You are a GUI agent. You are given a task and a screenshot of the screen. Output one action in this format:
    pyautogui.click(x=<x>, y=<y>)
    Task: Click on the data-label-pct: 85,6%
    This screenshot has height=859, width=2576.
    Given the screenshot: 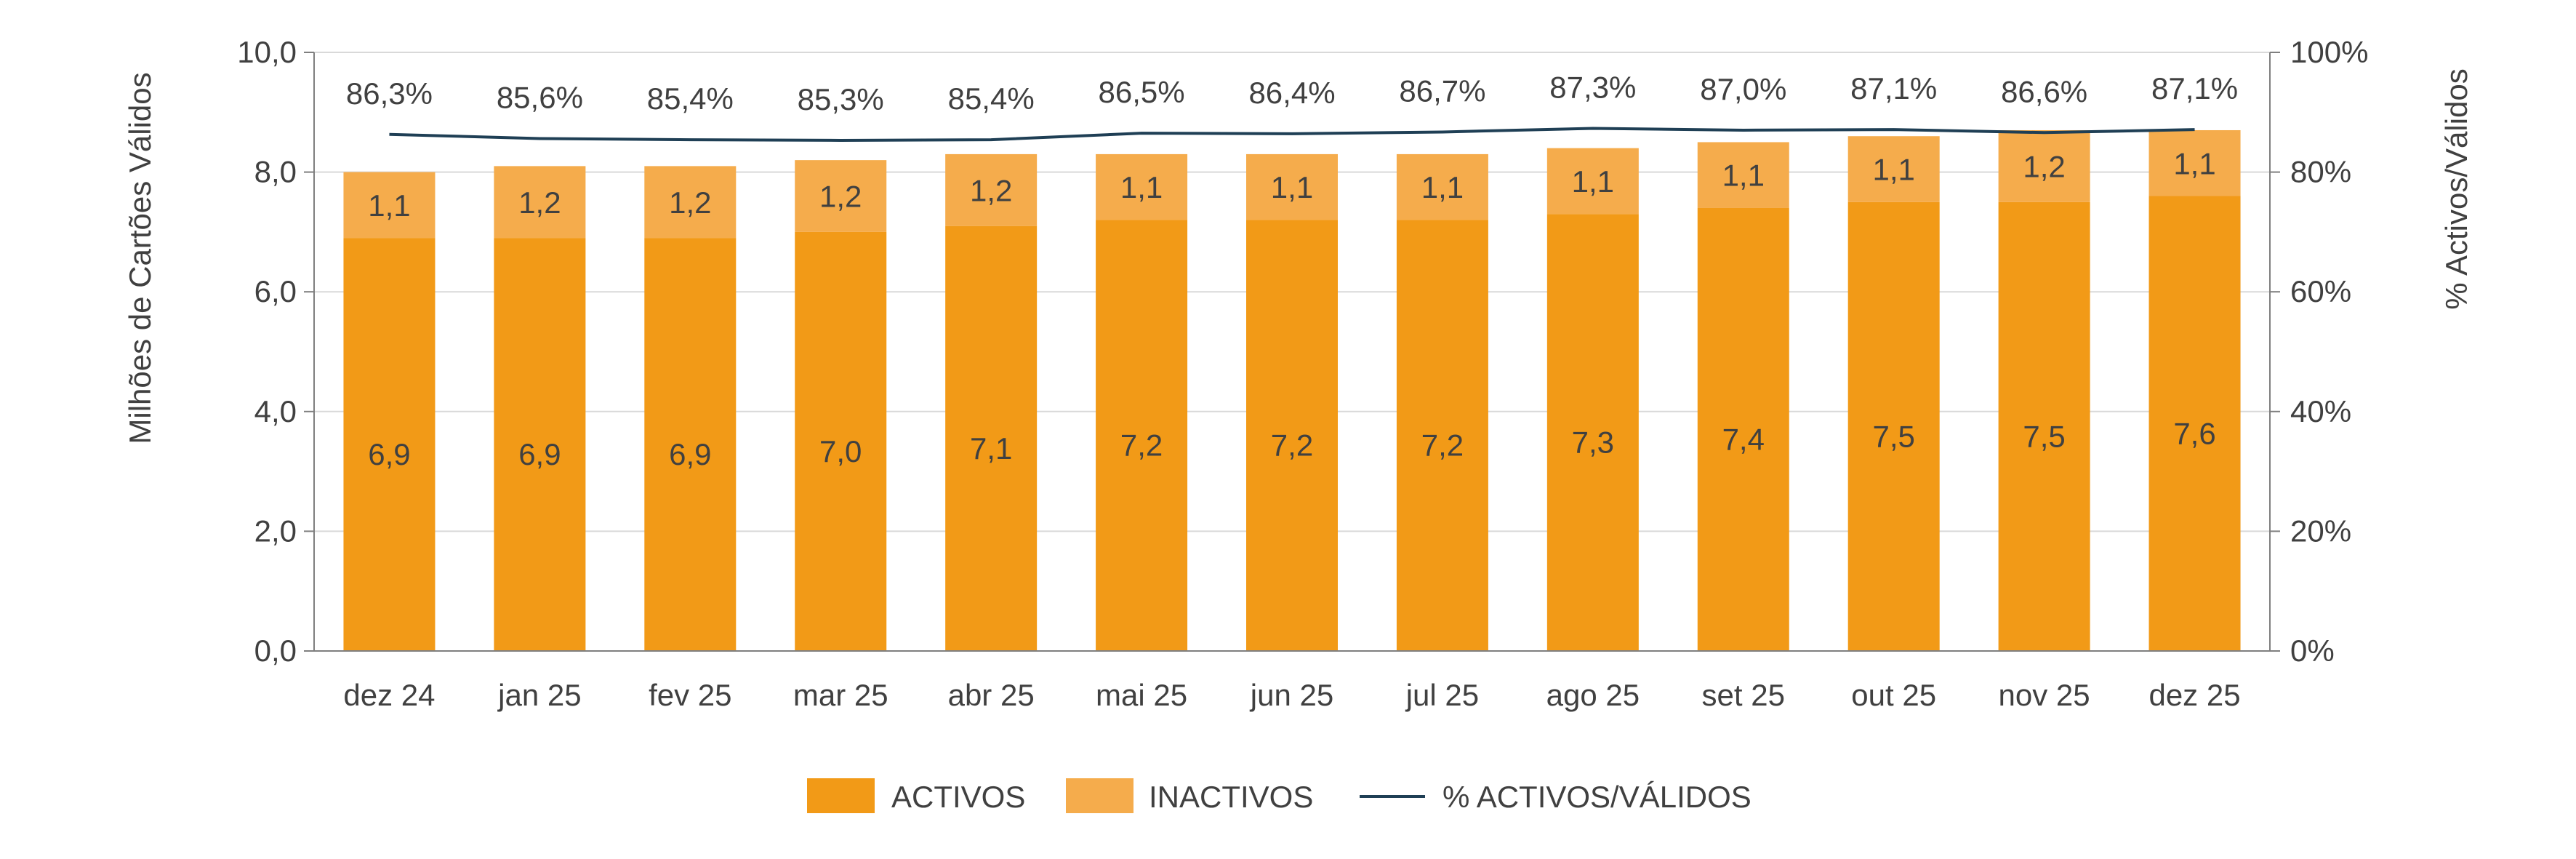 What is the action you would take?
    pyautogui.click(x=540, y=98)
    